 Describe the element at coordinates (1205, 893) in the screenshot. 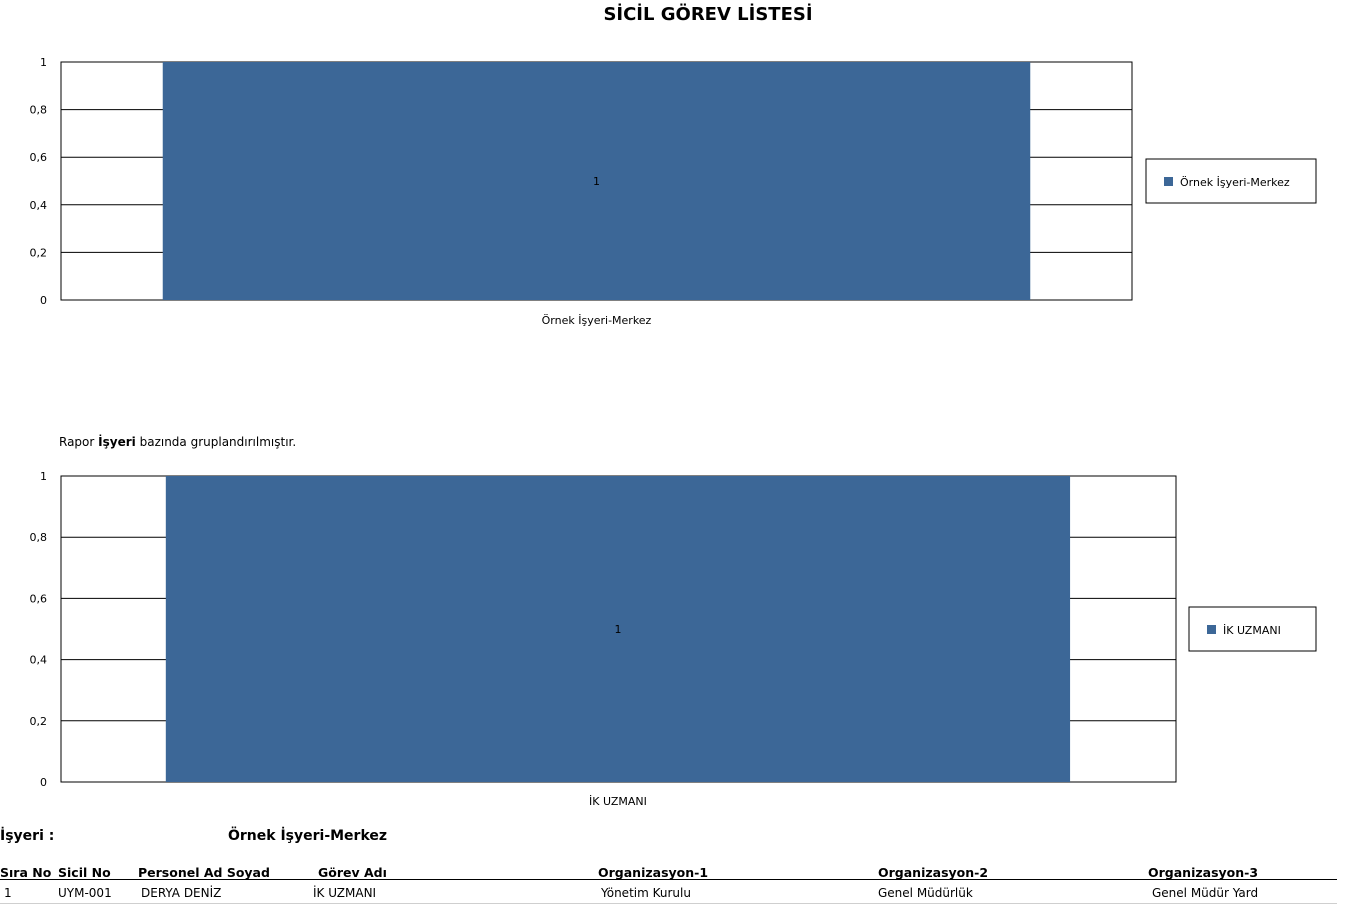

I see `cell-organizasyon-3: Genel Müdür Yard` at that location.